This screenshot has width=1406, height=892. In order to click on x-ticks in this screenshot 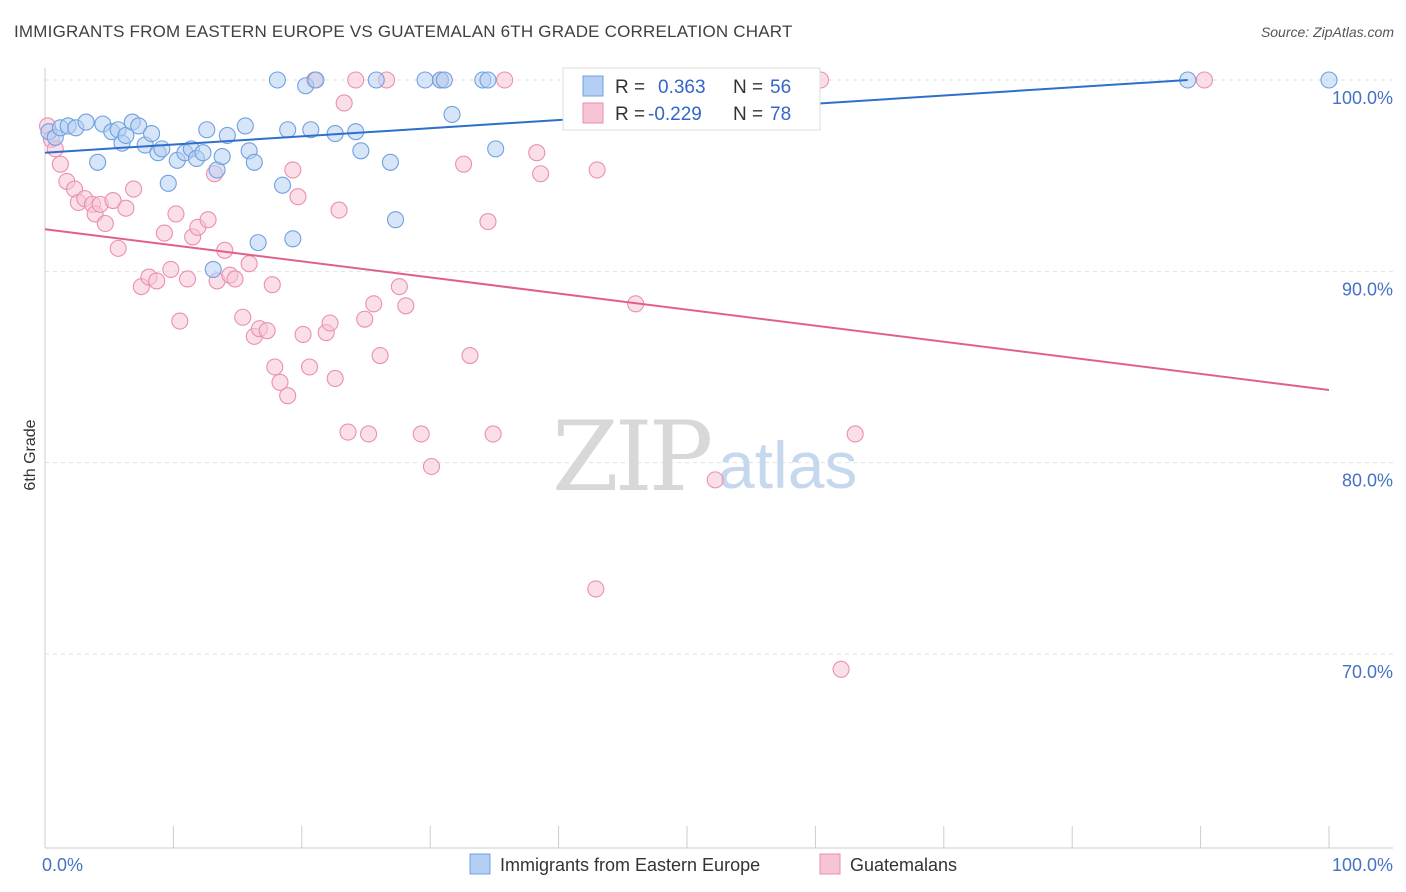, I will do `click(687, 837)`.